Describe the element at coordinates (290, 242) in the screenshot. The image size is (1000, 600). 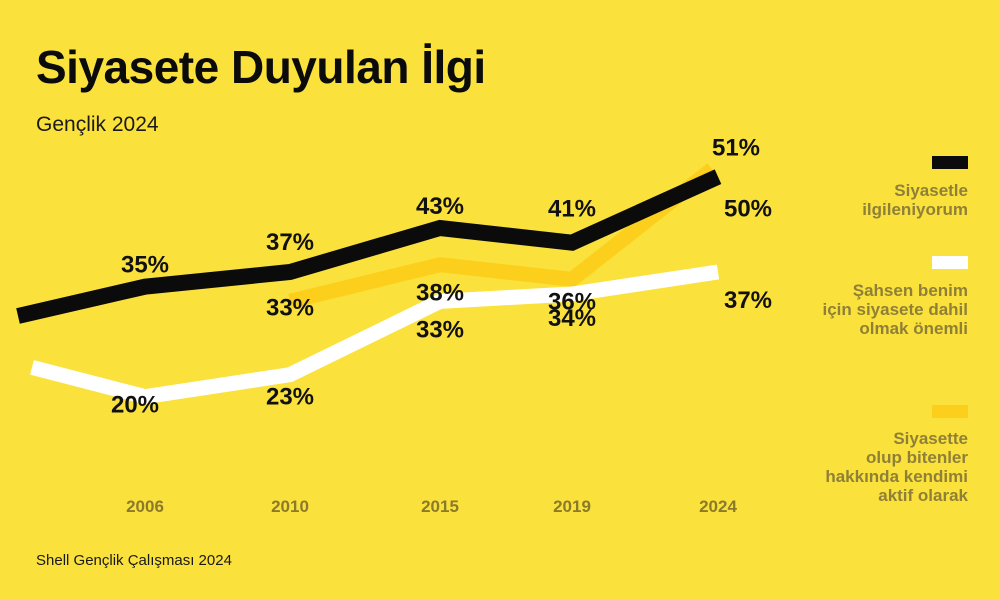
I see `interest-value-label: 37%` at that location.